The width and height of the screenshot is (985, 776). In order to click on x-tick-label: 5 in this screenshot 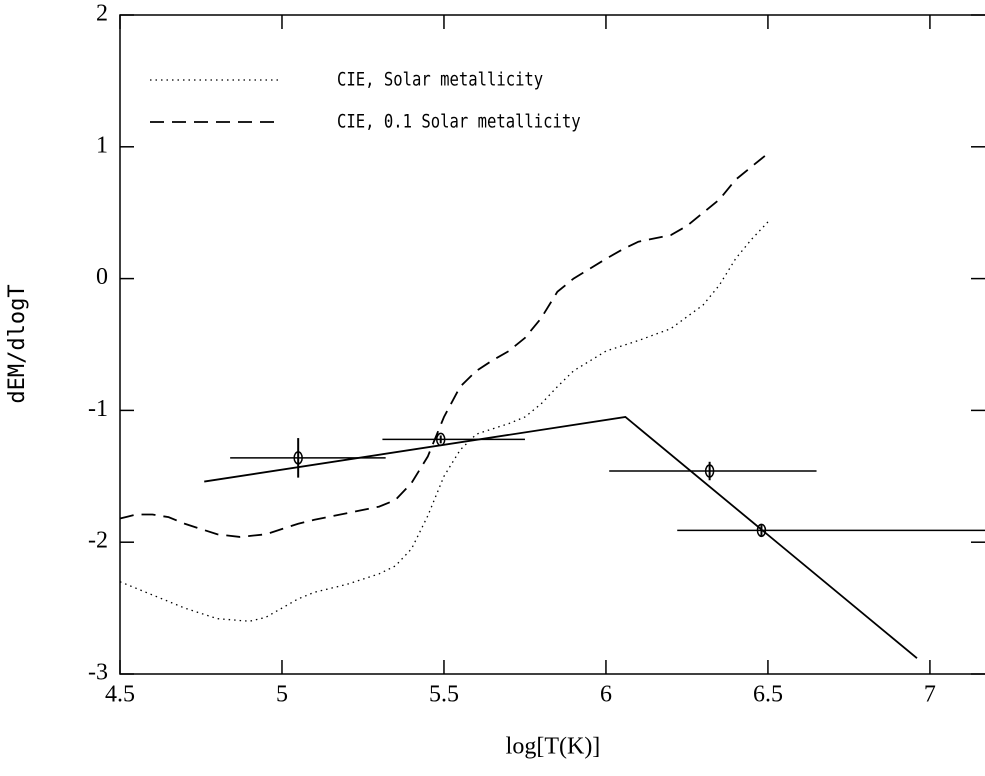, I will do `click(282, 695)`.